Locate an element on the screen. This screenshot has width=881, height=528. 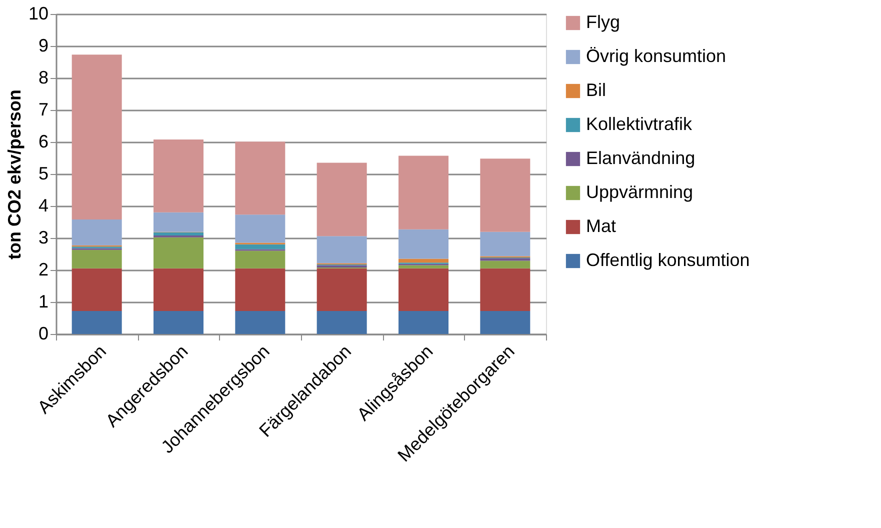
y-tick-label: 2 is located at coordinates (43, 270).